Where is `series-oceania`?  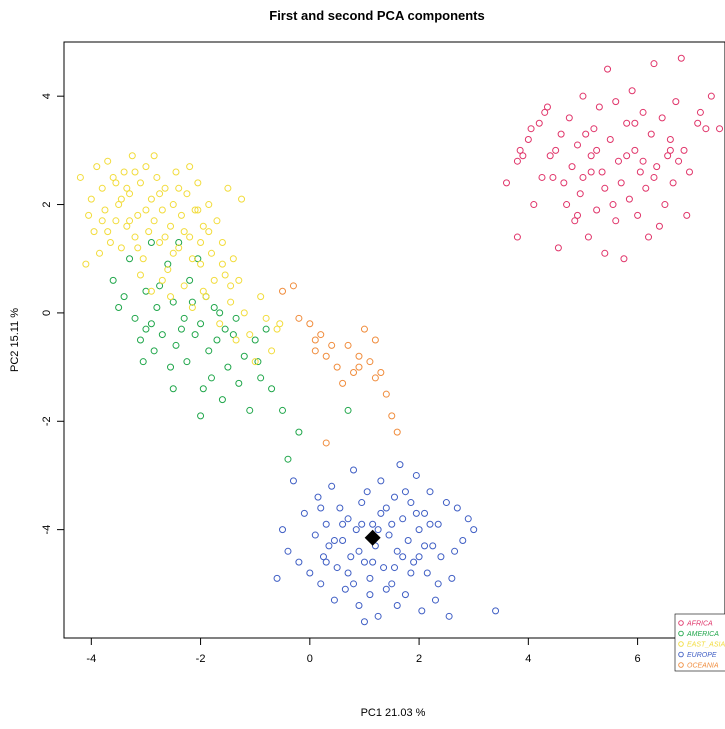 series-oceania is located at coordinates (340, 364).